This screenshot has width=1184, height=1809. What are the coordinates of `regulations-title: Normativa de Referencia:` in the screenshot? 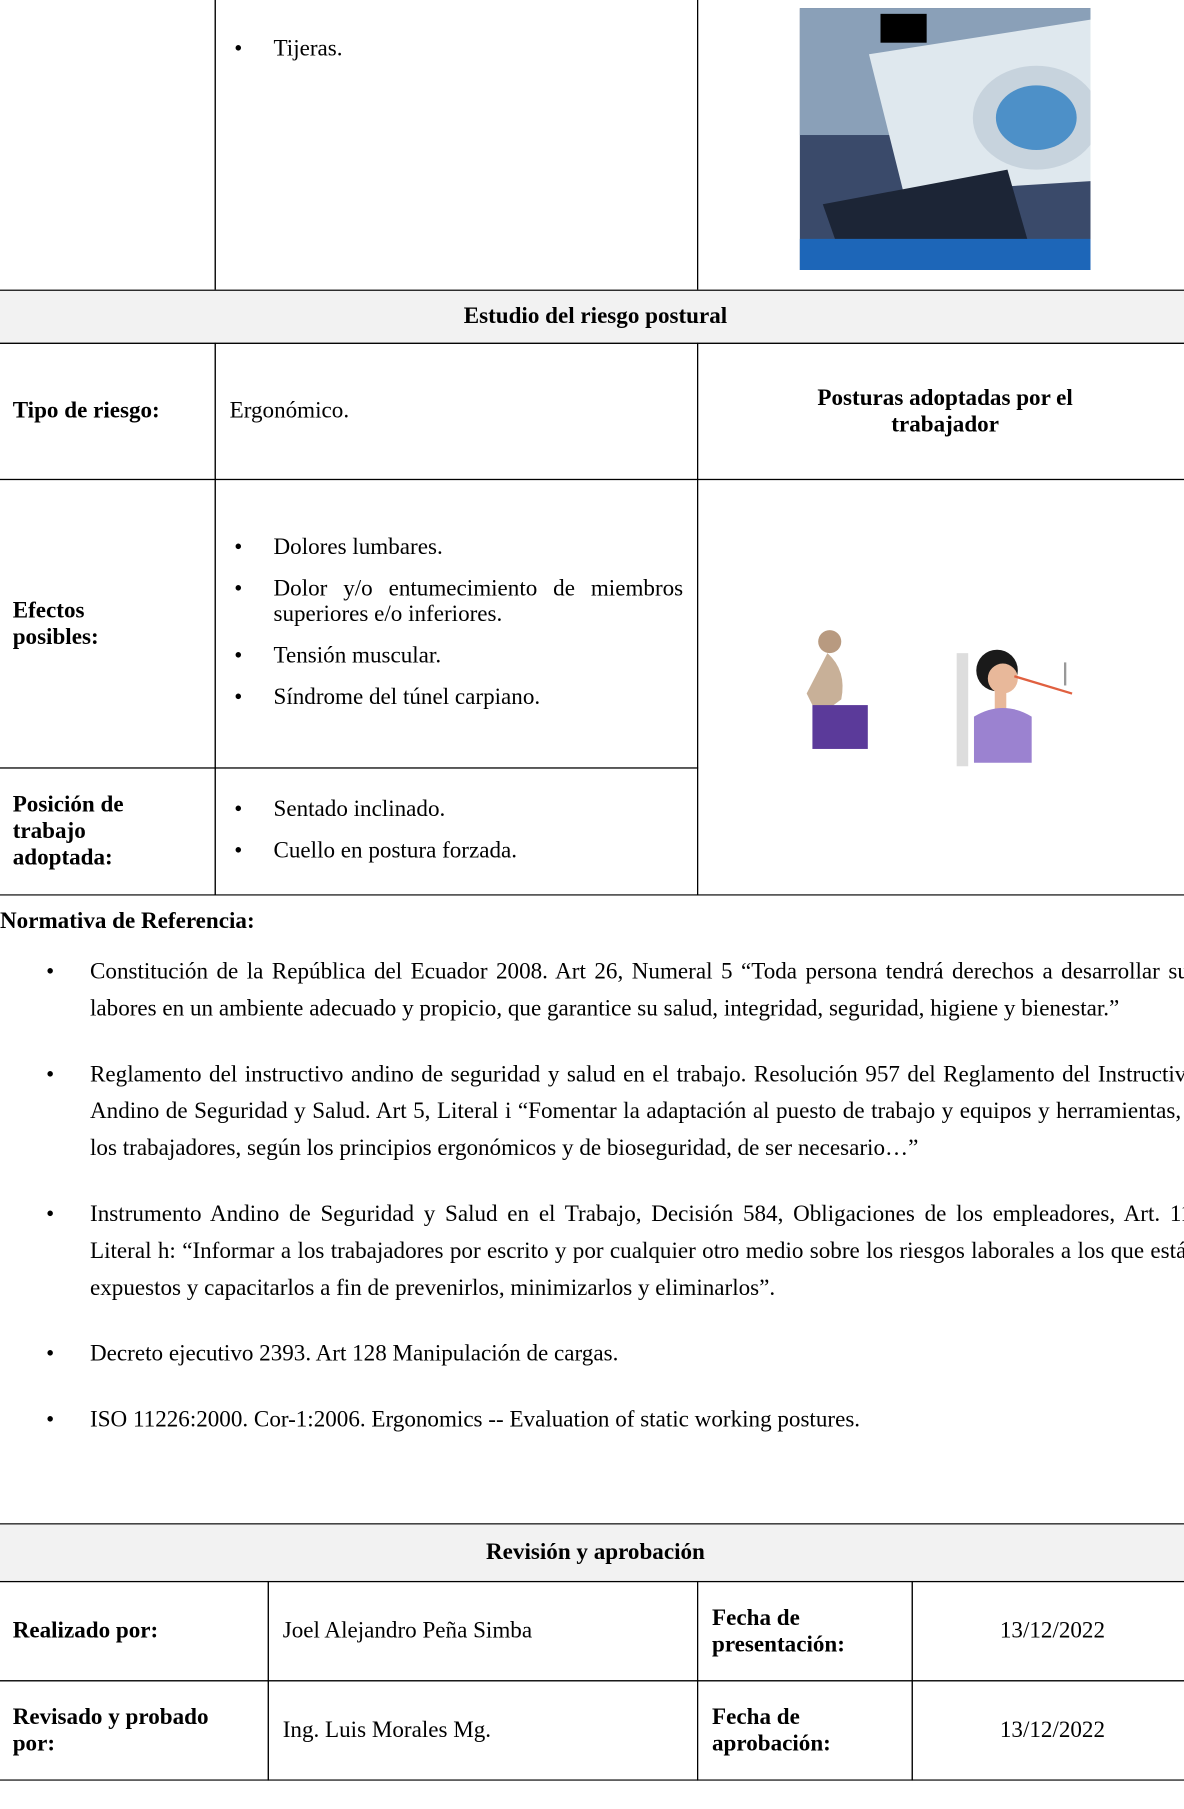 It's located at (127, 921).